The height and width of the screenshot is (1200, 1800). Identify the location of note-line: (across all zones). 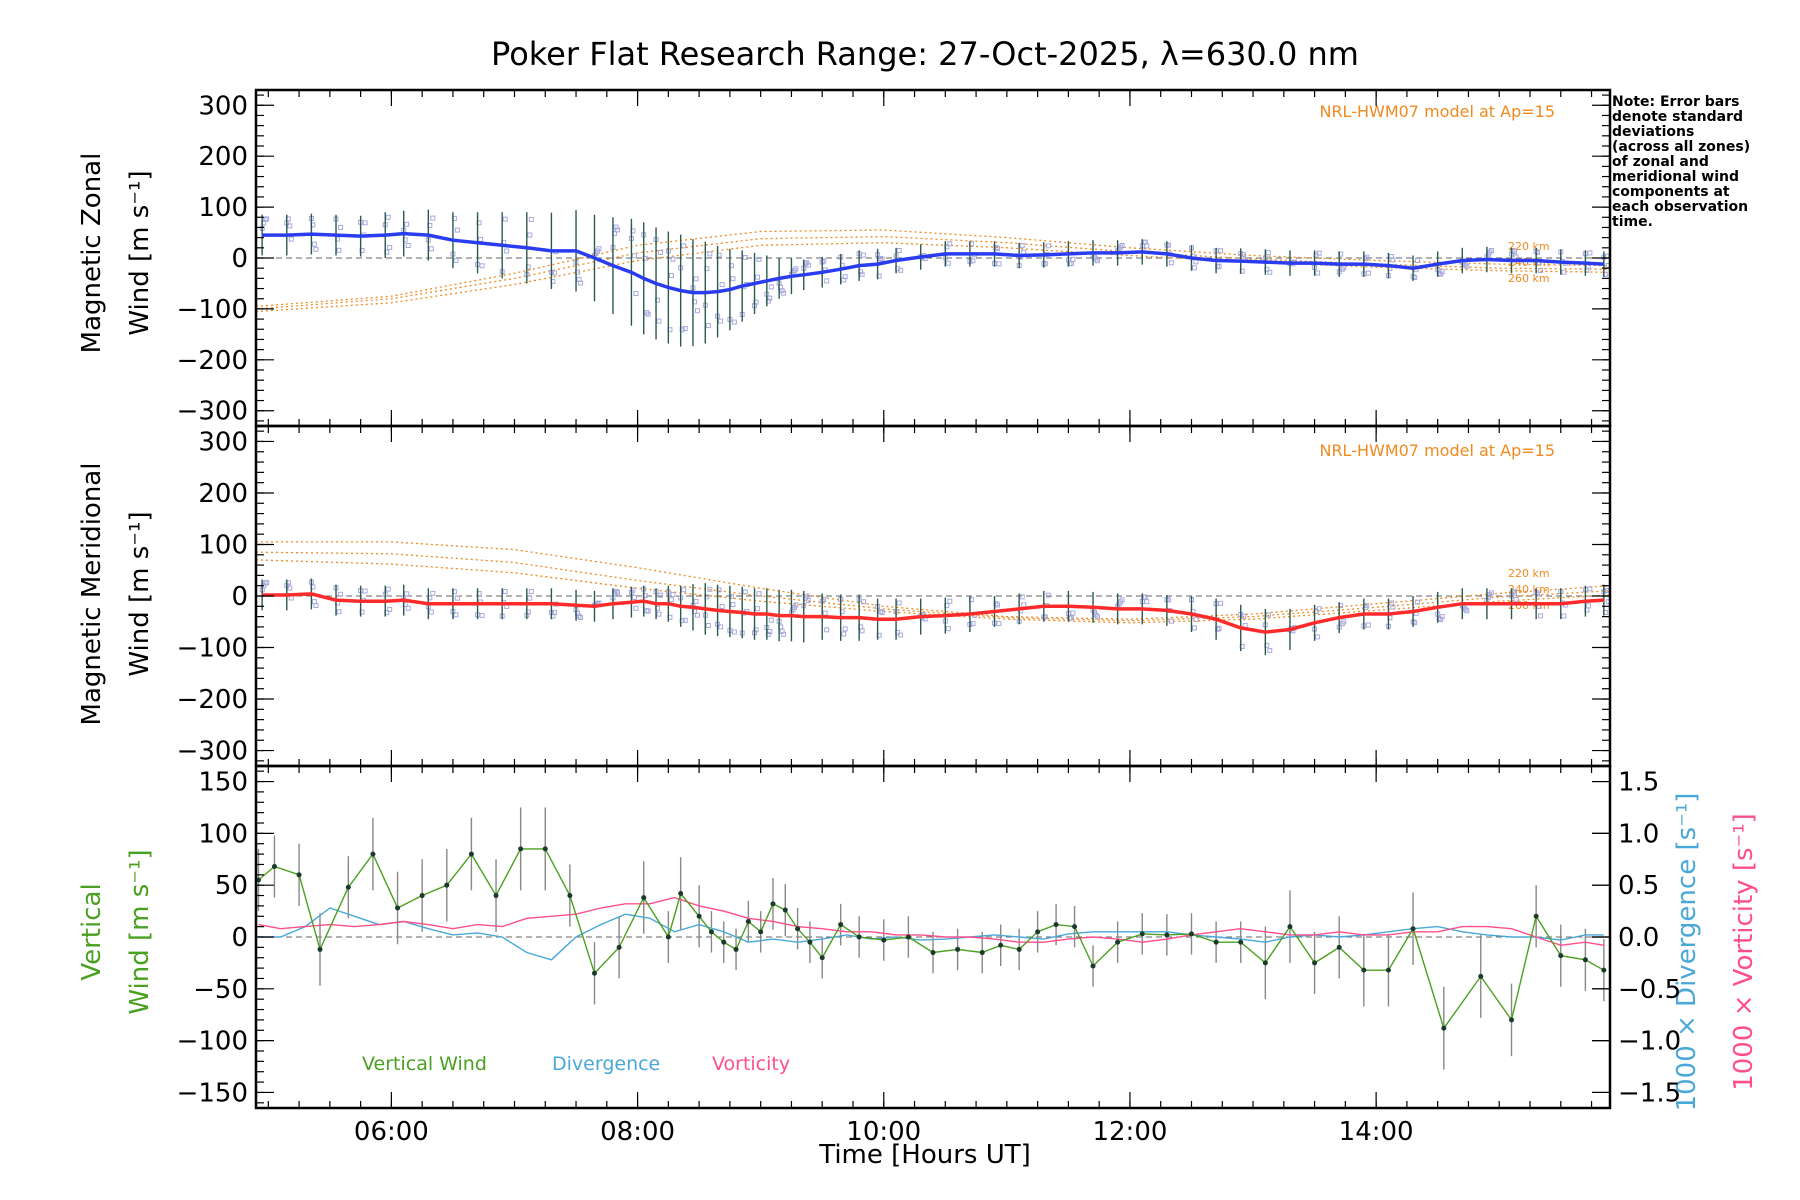
(1681, 147).